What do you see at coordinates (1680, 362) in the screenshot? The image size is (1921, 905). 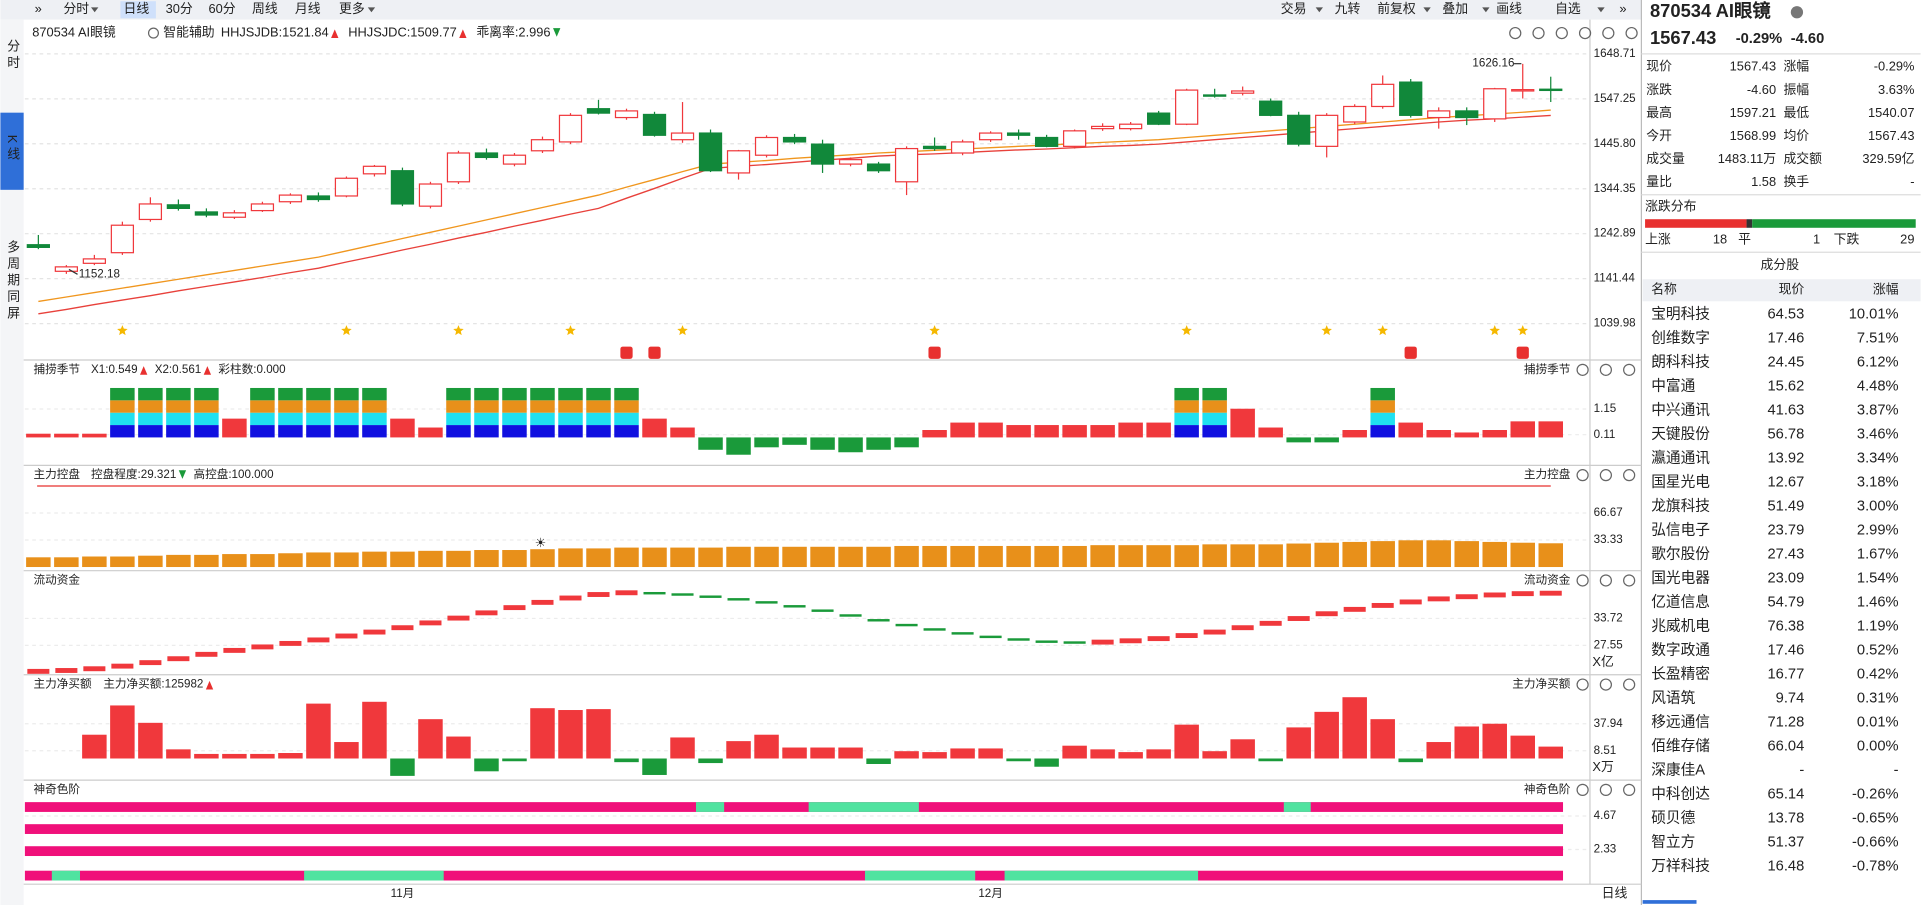 I see `stock-name: 朗科科技` at bounding box center [1680, 362].